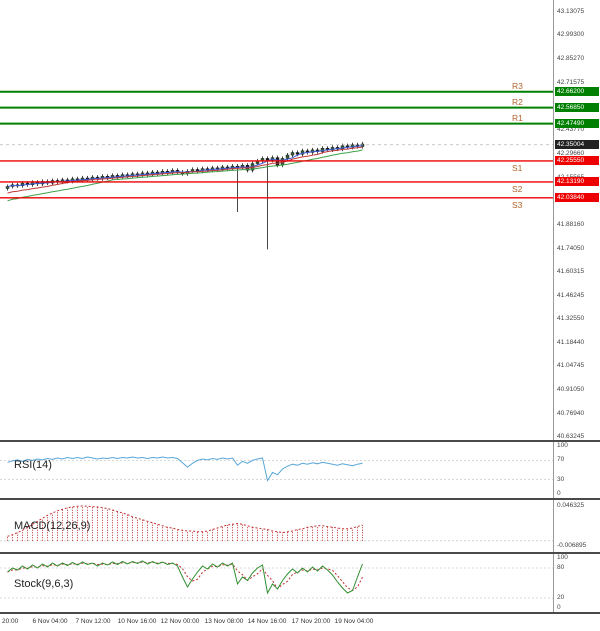  Describe the element at coordinates (517, 205) in the screenshot. I see `level-tag-S3: S3` at that location.